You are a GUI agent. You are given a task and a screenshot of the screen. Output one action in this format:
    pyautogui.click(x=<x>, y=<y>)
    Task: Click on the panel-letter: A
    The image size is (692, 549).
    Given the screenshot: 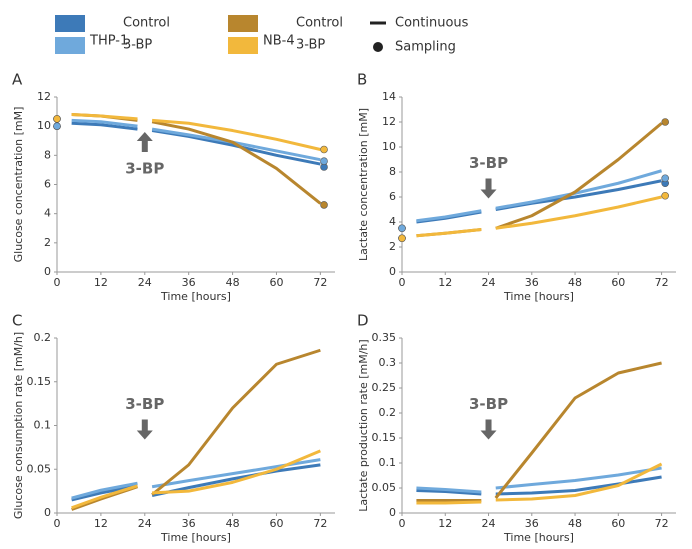 What is the action you would take?
    pyautogui.click(x=17, y=80)
    